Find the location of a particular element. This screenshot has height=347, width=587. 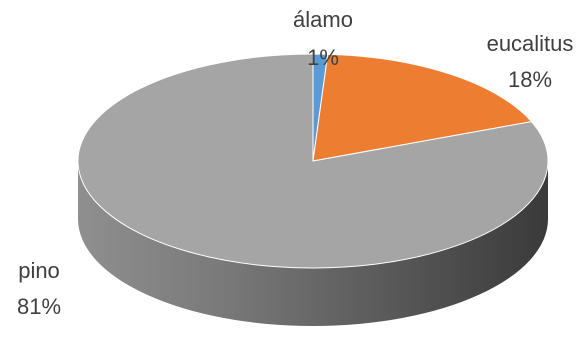

label-category-eucalitus: eucalitus is located at coordinates (530, 43).